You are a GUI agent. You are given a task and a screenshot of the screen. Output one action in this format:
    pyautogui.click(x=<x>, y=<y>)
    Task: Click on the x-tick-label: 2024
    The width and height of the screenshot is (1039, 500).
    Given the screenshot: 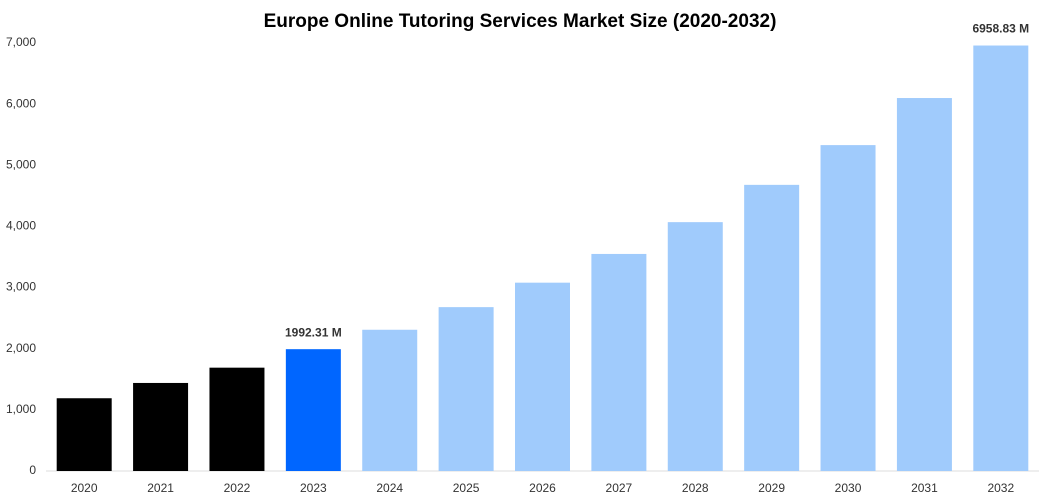 What is the action you would take?
    pyautogui.click(x=389, y=488)
    